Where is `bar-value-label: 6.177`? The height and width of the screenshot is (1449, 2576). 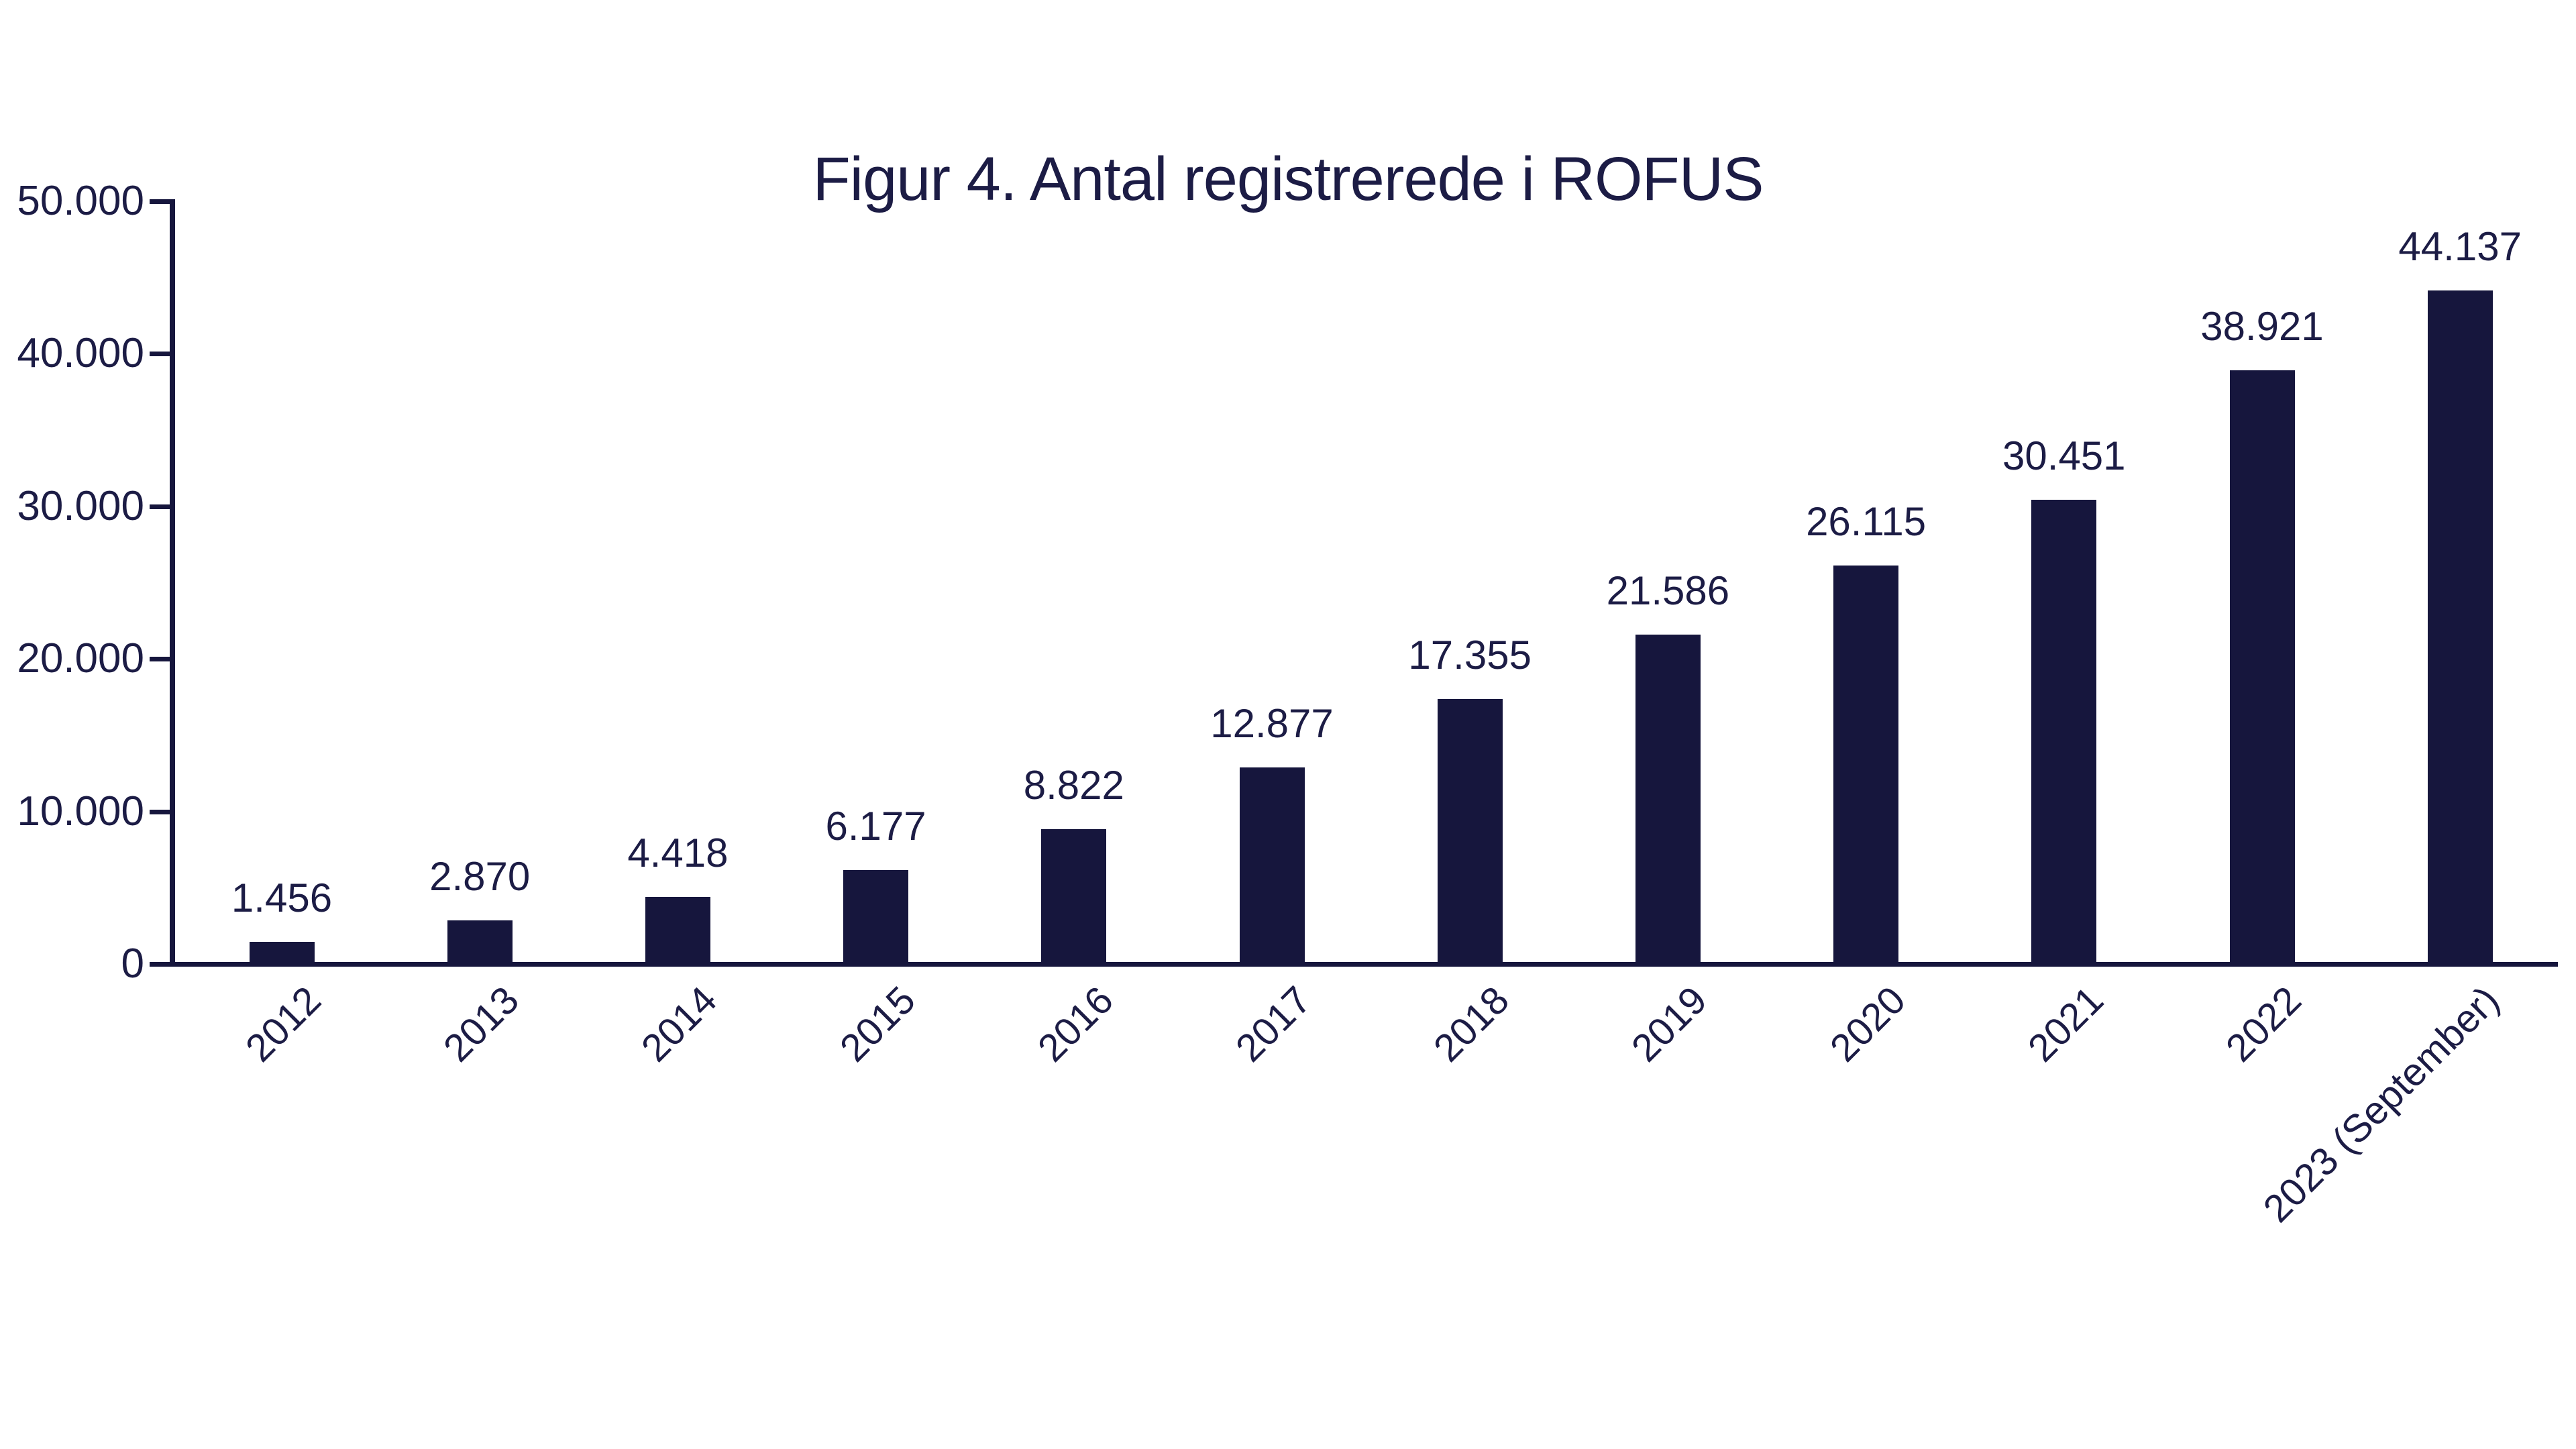 bar-value-label: 6.177 is located at coordinates (875, 826).